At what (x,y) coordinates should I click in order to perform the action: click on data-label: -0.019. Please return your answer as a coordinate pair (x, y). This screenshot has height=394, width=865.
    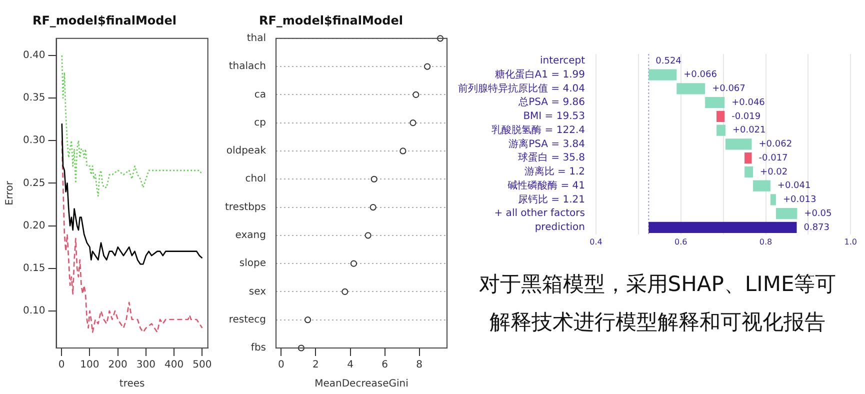
    Looking at the image, I should click on (746, 117).